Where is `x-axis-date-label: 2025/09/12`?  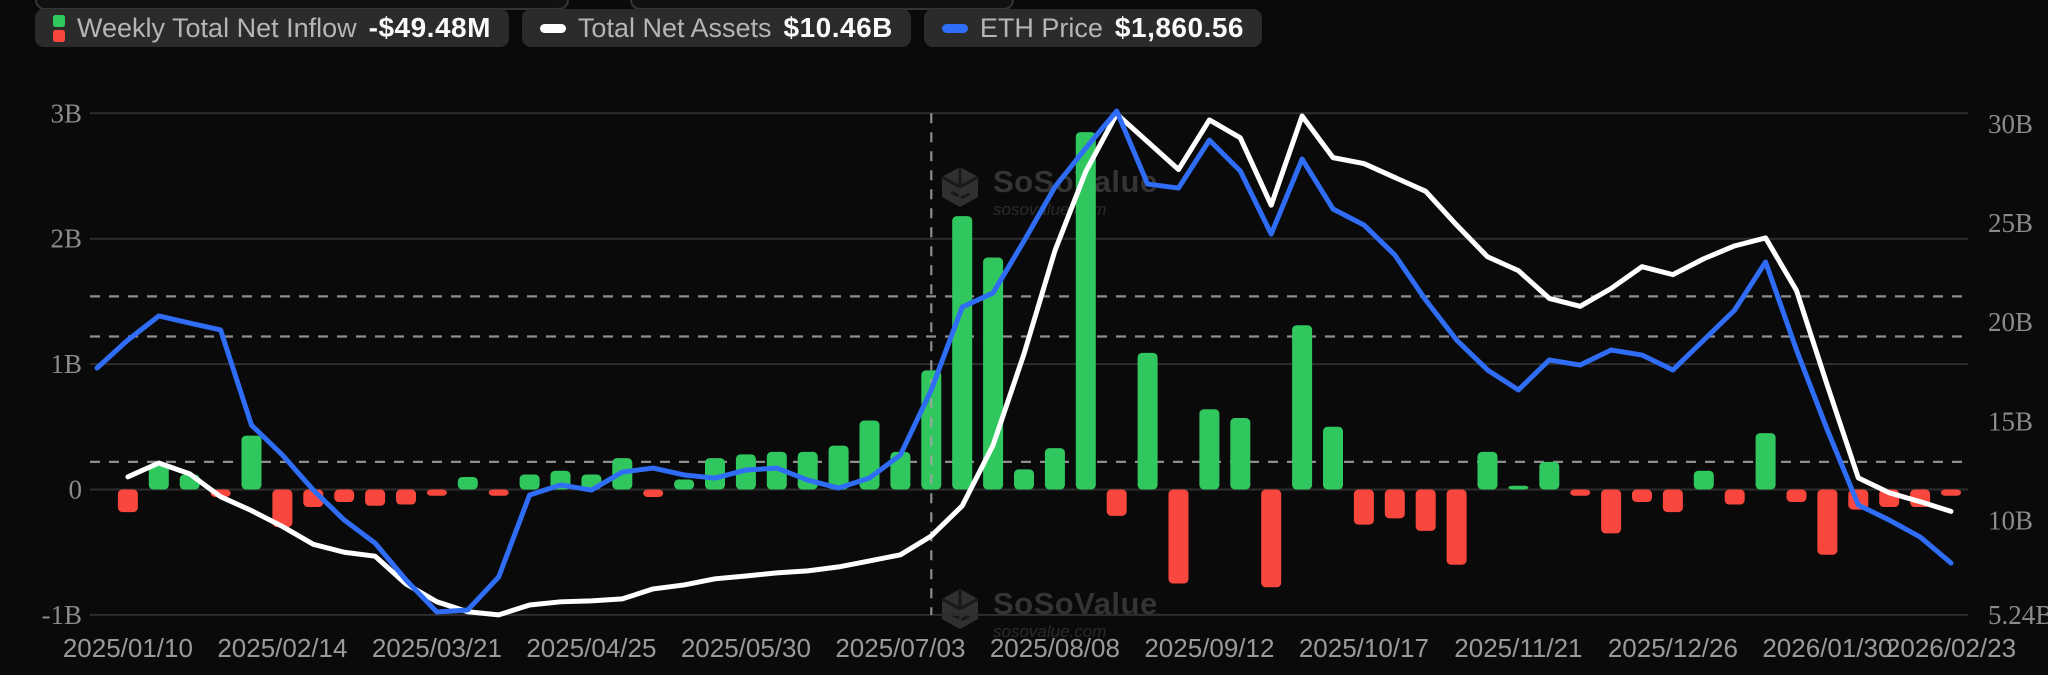
x-axis-date-label: 2025/09/12 is located at coordinates (1209, 648).